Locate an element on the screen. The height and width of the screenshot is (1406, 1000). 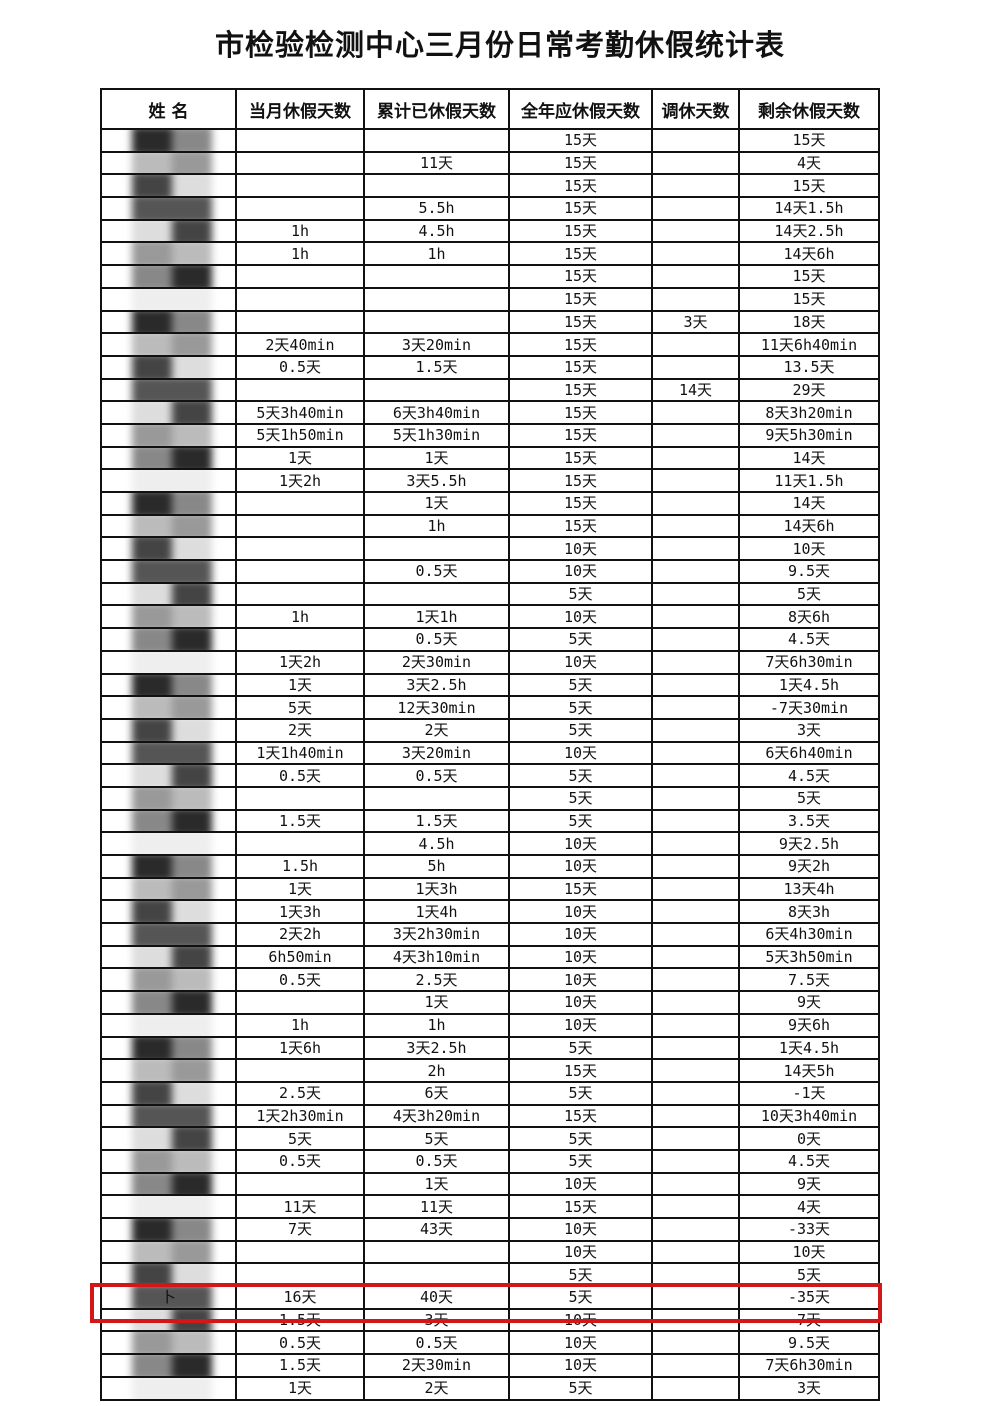
table-row: 2天40min 3天20min 15天 11天6h40min is located at coordinates (490, 344).